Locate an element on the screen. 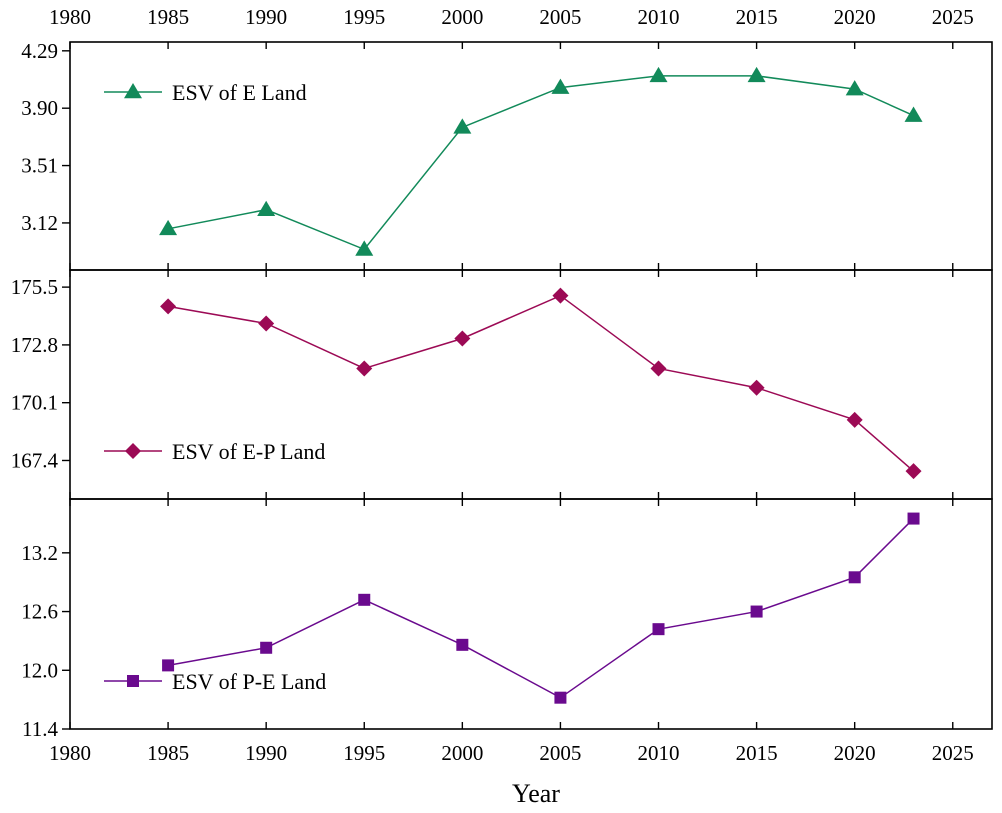 This screenshot has height=813, width=1002. x-tick-label-top: 1985 is located at coordinates (168, 17).